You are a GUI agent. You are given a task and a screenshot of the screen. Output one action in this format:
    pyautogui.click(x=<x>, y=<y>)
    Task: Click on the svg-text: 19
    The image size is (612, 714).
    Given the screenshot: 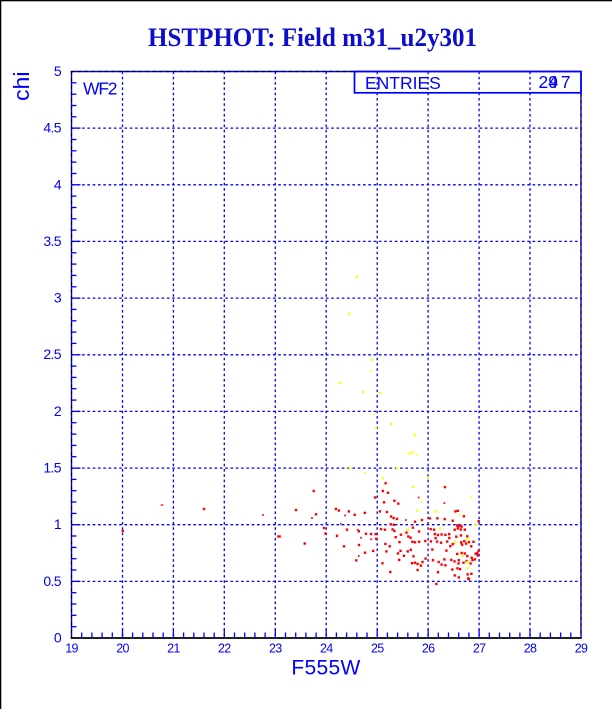 What is the action you would take?
    pyautogui.click(x=71, y=649)
    